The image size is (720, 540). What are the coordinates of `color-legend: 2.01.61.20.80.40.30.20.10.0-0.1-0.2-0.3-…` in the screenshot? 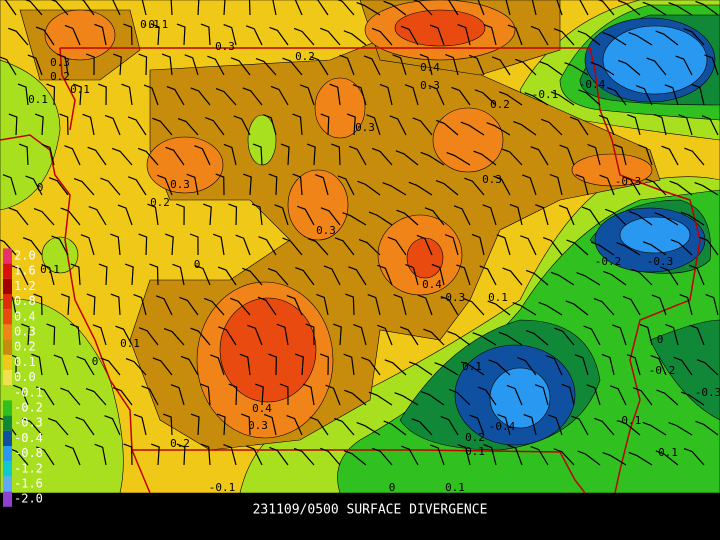 It's located at (23, 377).